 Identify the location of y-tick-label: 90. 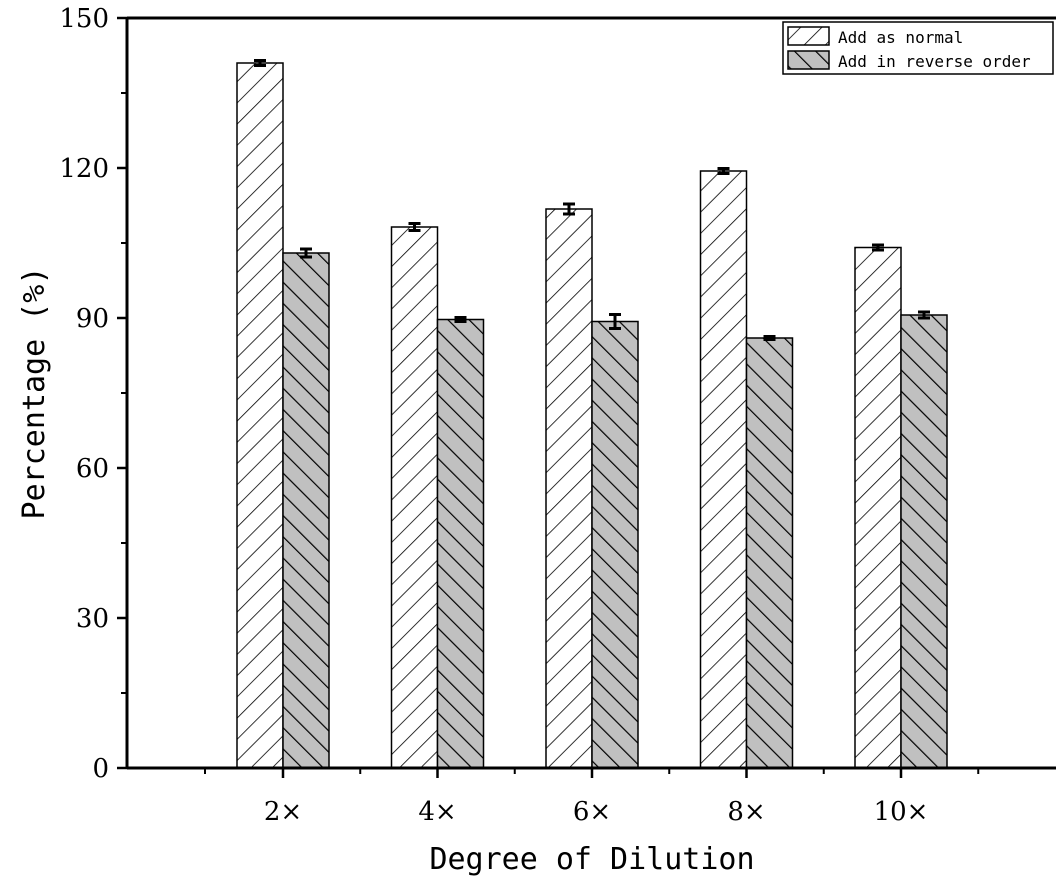
(92, 319).